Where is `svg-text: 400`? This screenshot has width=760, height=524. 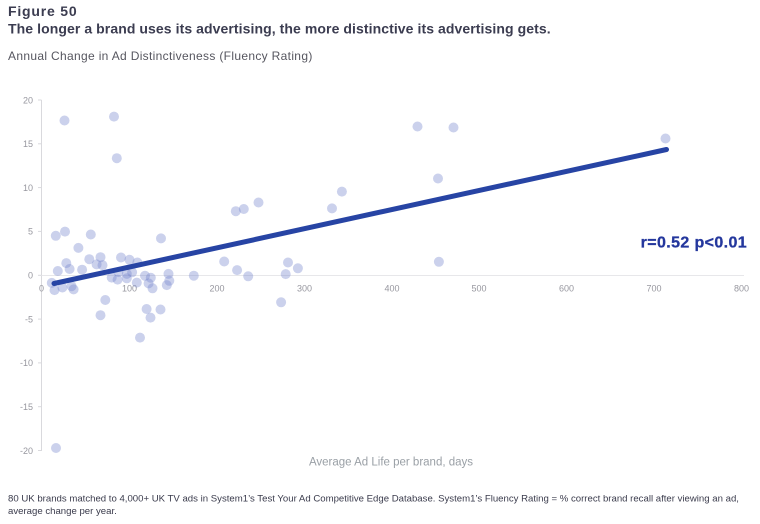
svg-text: 400 is located at coordinates (391, 288).